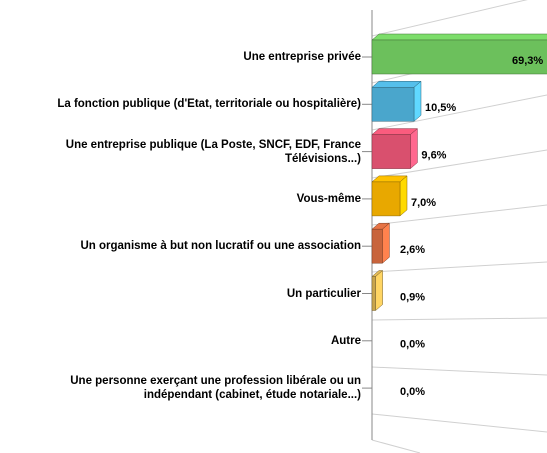 This screenshot has width=547, height=453. I want to click on value-label: 69,3%, so click(527, 61).